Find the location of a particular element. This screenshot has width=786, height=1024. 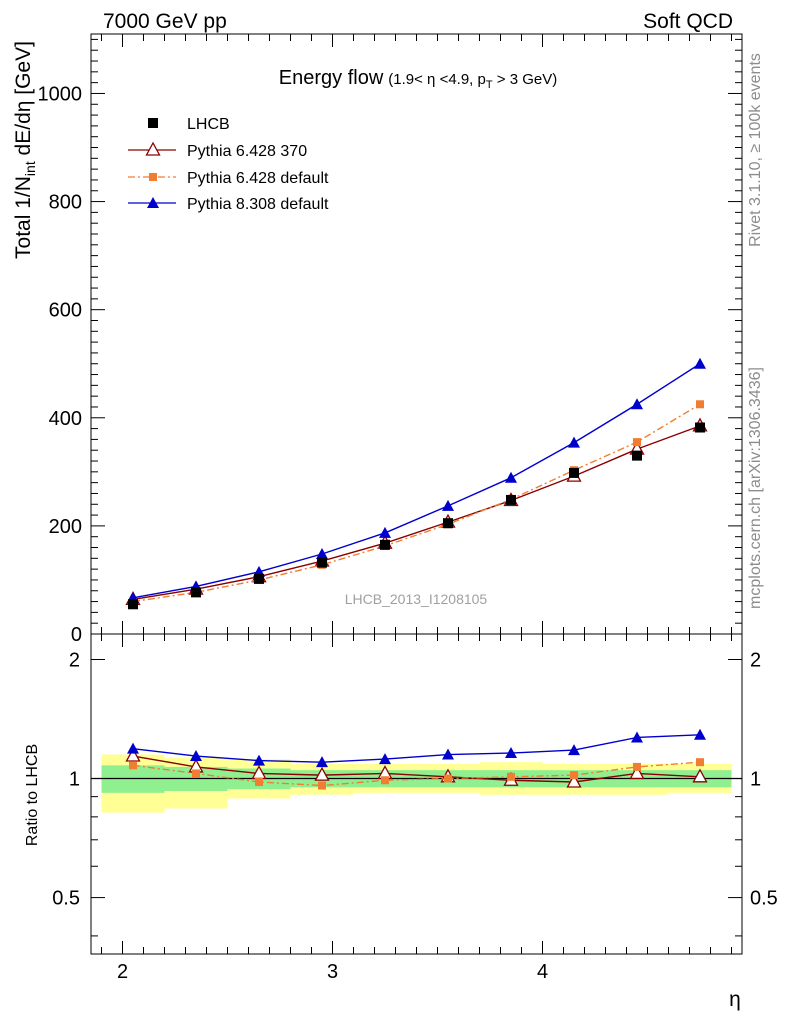

series-pythia-6-428-default is located at coordinates (416, 503).